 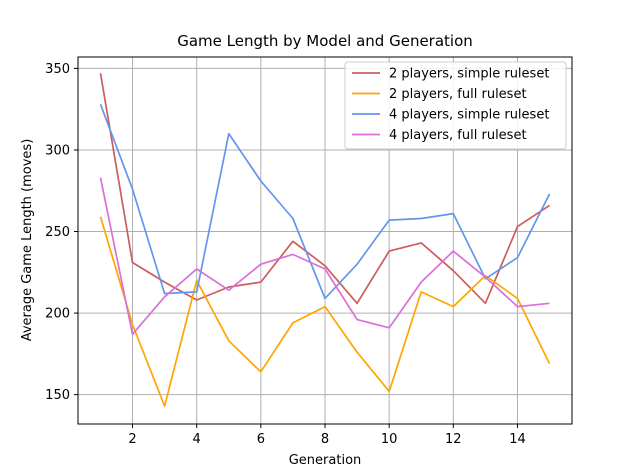 I want to click on legend-box, so click(x=455, y=105).